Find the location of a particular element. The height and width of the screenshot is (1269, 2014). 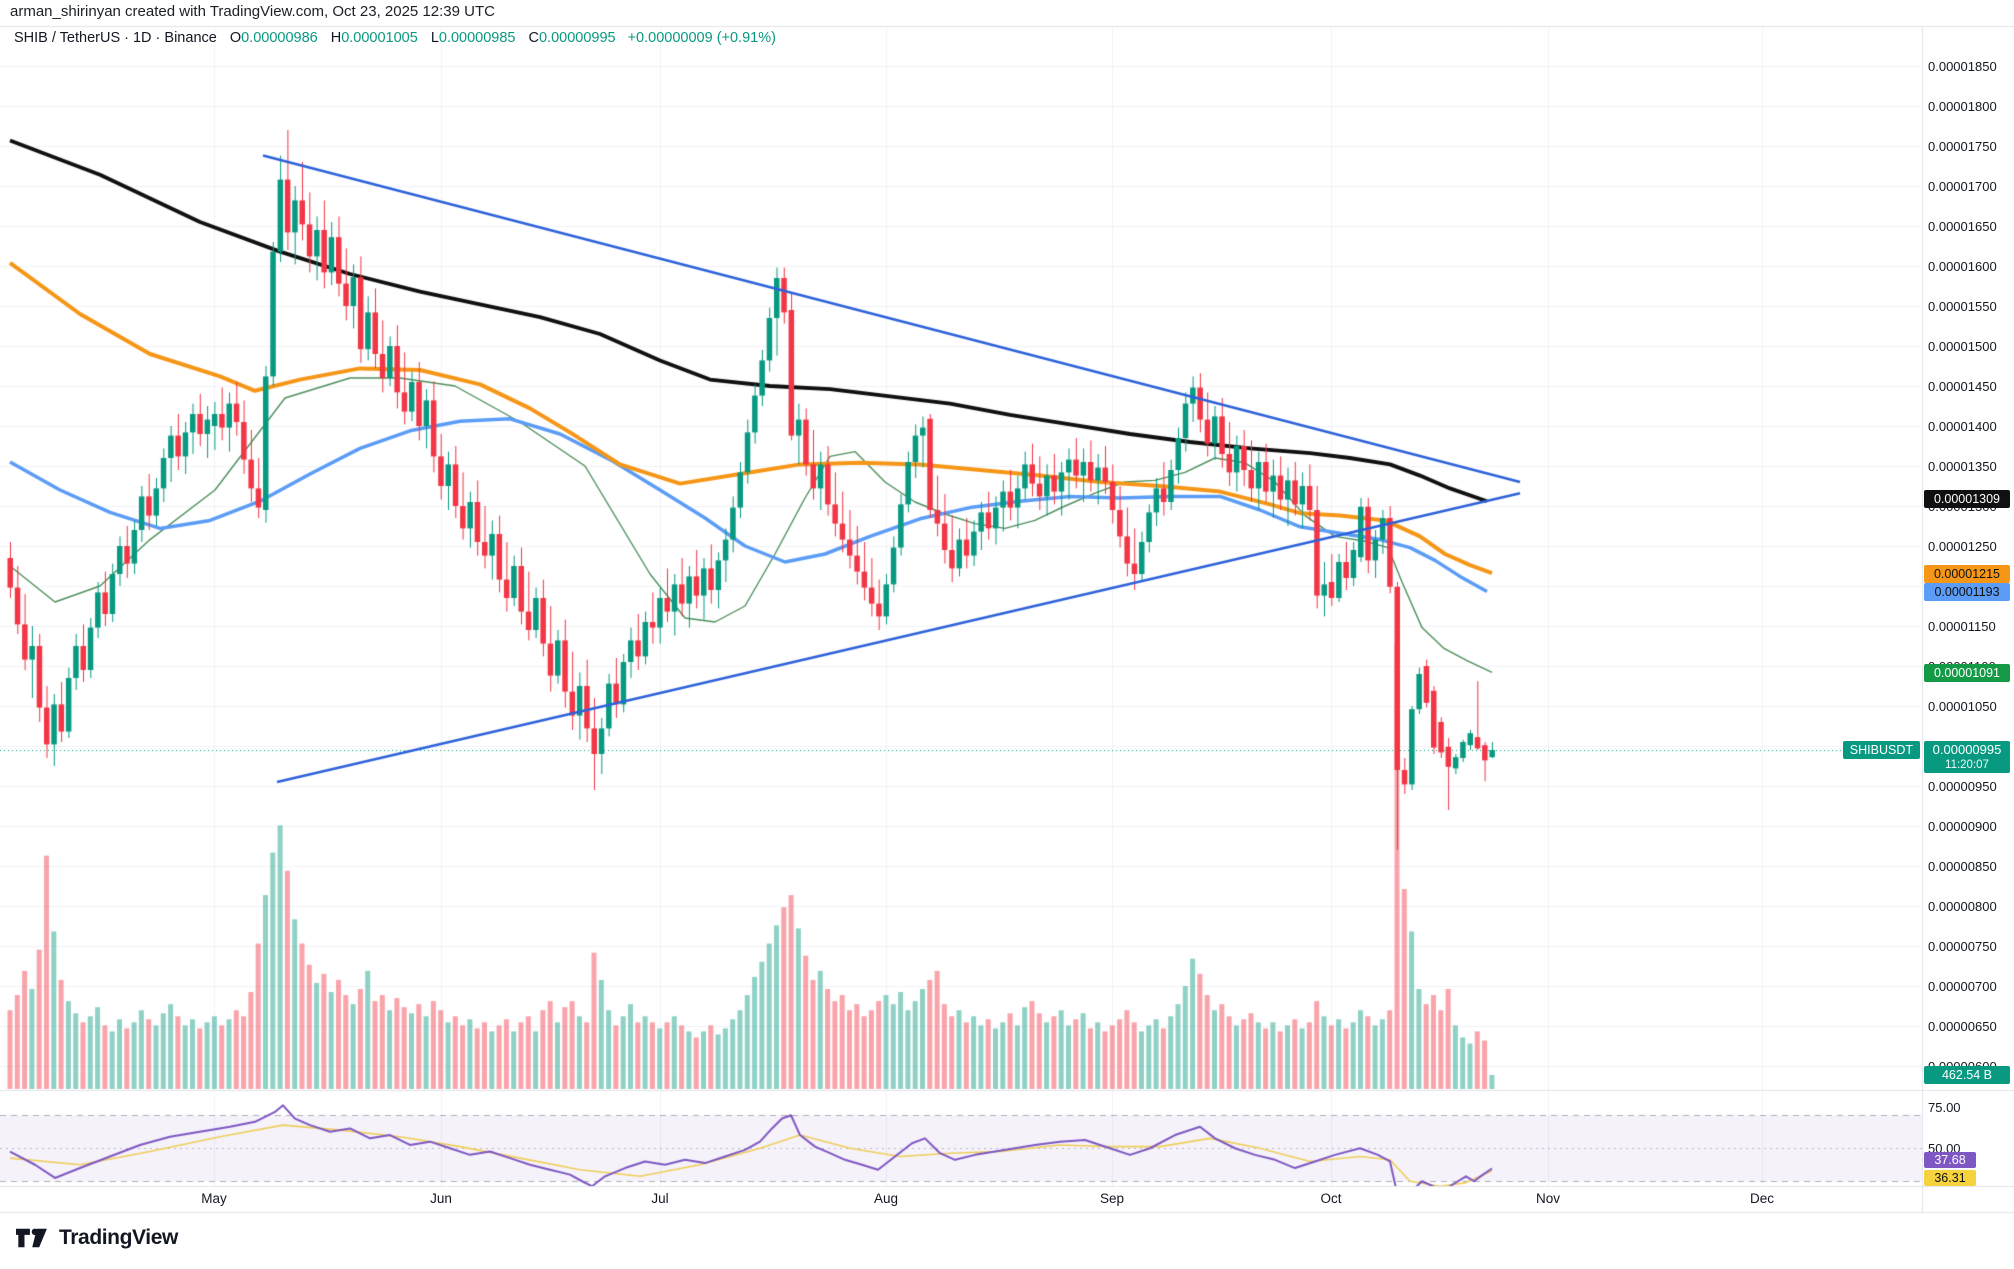

indicator-value-badge: 0.00001193 is located at coordinates (1967, 591).